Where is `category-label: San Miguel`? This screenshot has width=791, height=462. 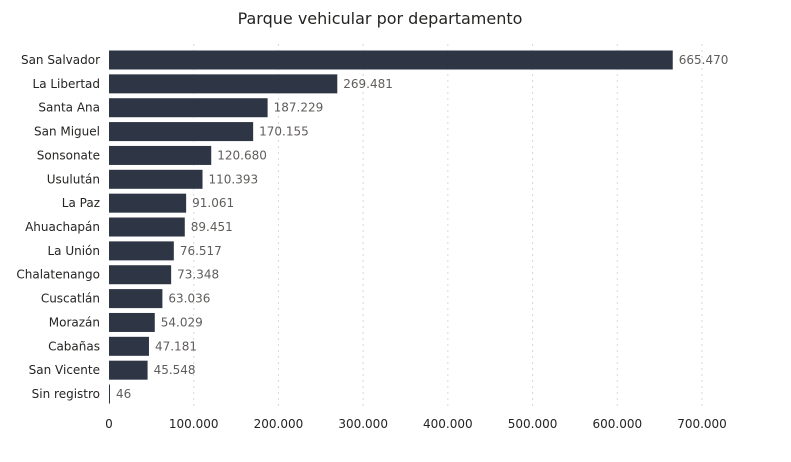 category-label: San Miguel is located at coordinates (67, 132).